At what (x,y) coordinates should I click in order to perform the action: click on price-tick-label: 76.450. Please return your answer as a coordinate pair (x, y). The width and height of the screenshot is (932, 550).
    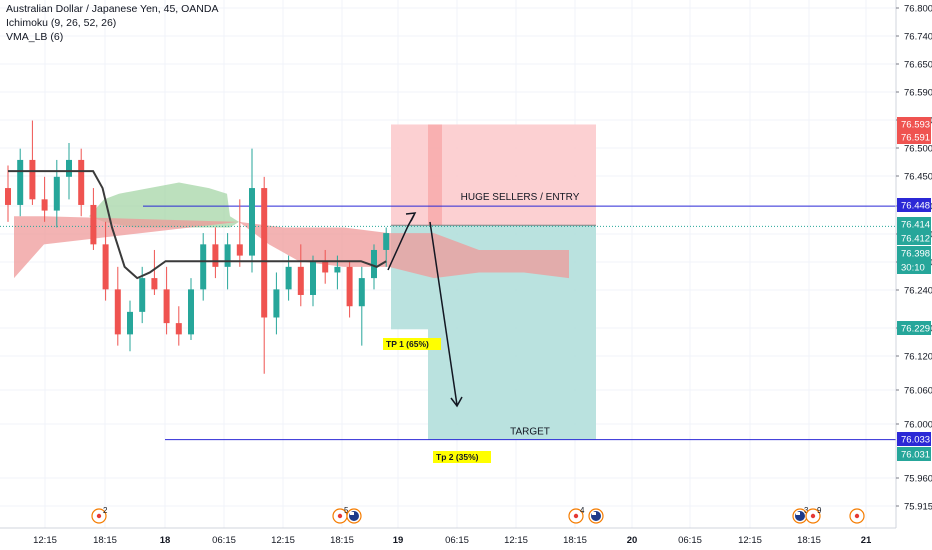
    Looking at the image, I should click on (918, 177).